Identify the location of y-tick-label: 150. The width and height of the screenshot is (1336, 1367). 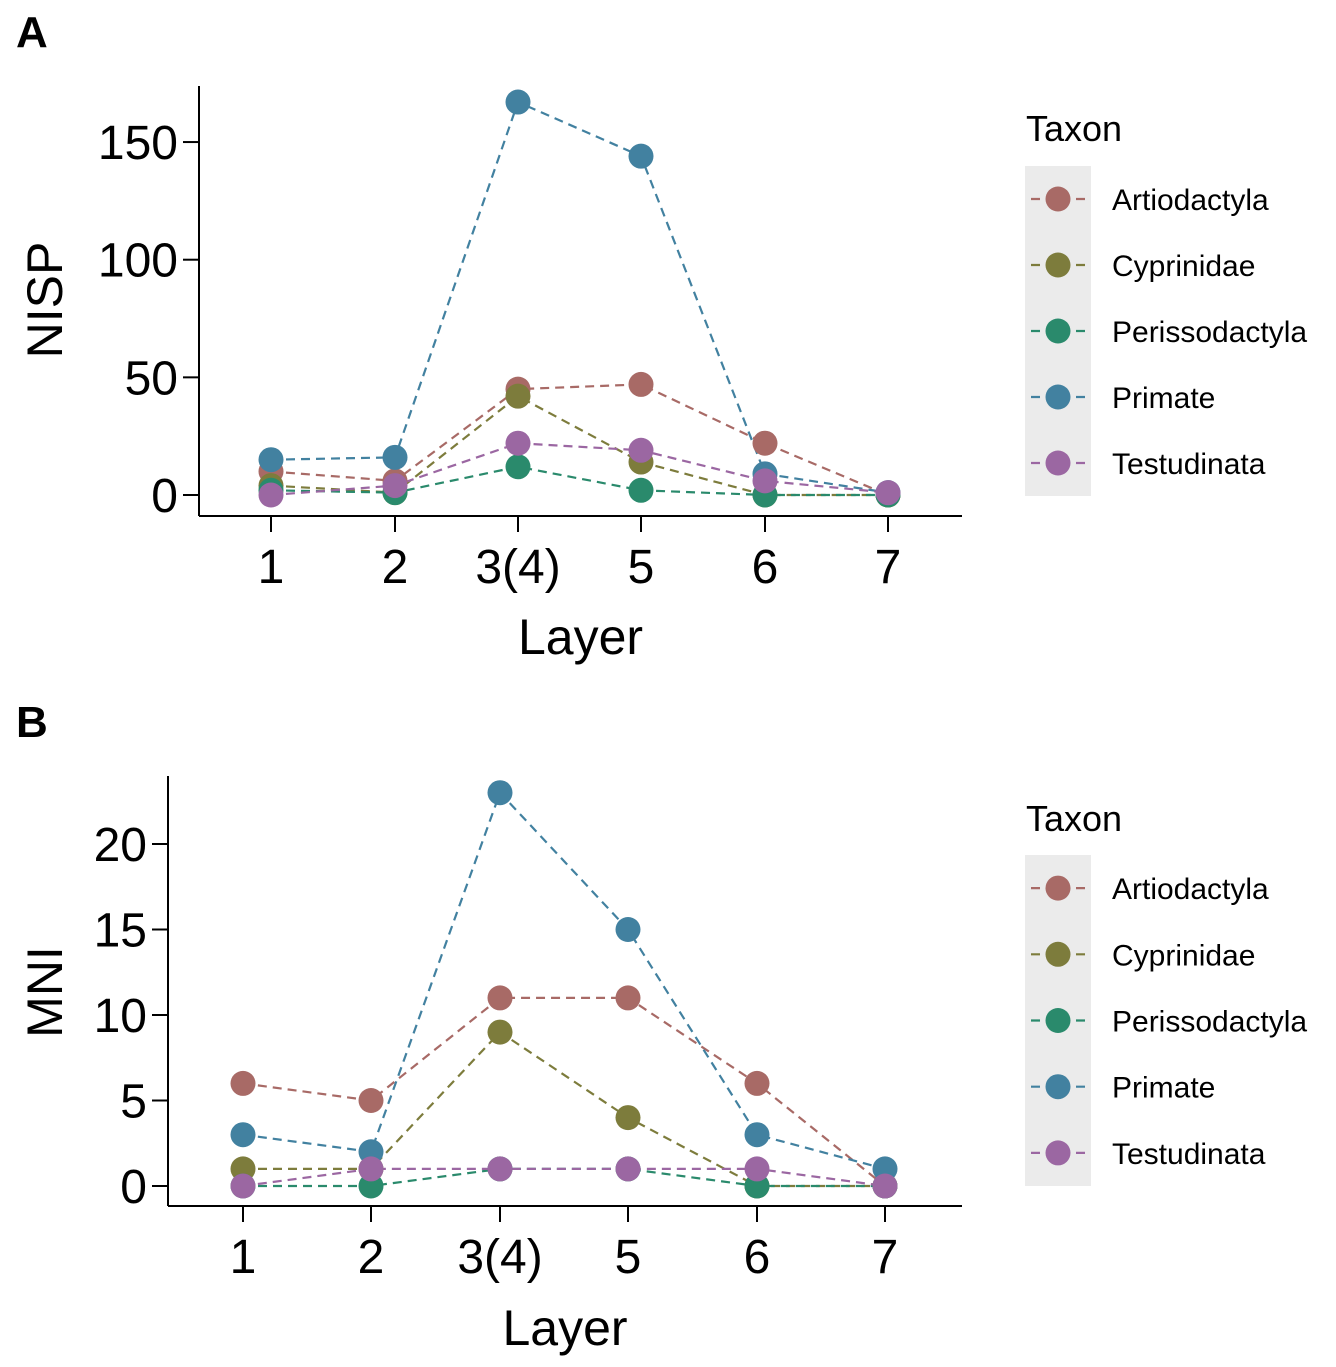
(138, 143).